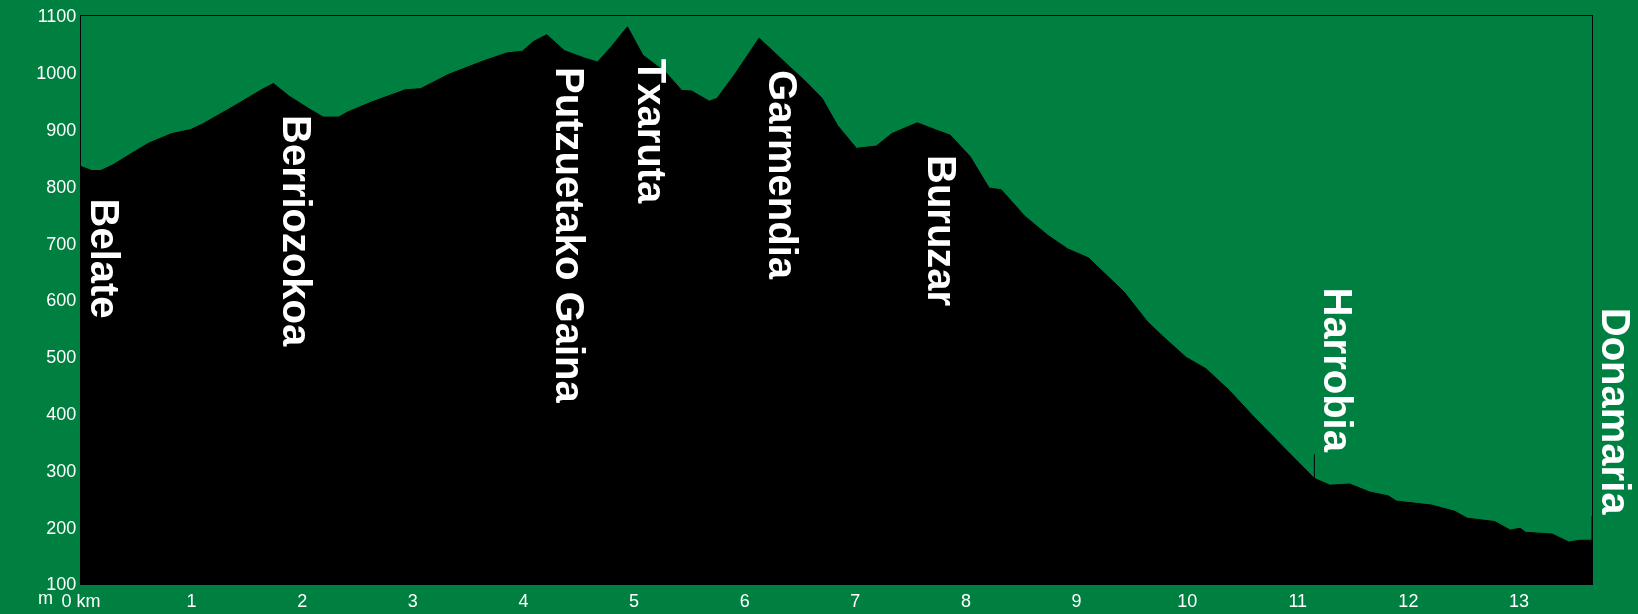 This screenshot has height=614, width=1638. I want to click on annotation: Buruzar, so click(941, 231).